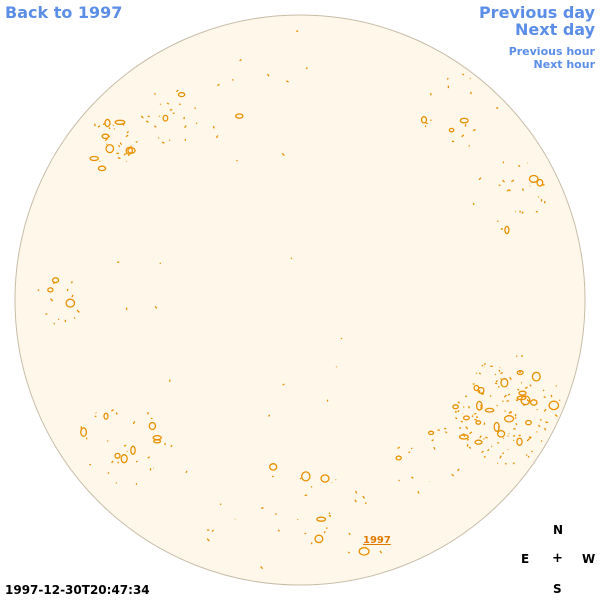 Image resolution: width=600 pixels, height=600 pixels. I want to click on year-link: 1997, so click(377, 540).